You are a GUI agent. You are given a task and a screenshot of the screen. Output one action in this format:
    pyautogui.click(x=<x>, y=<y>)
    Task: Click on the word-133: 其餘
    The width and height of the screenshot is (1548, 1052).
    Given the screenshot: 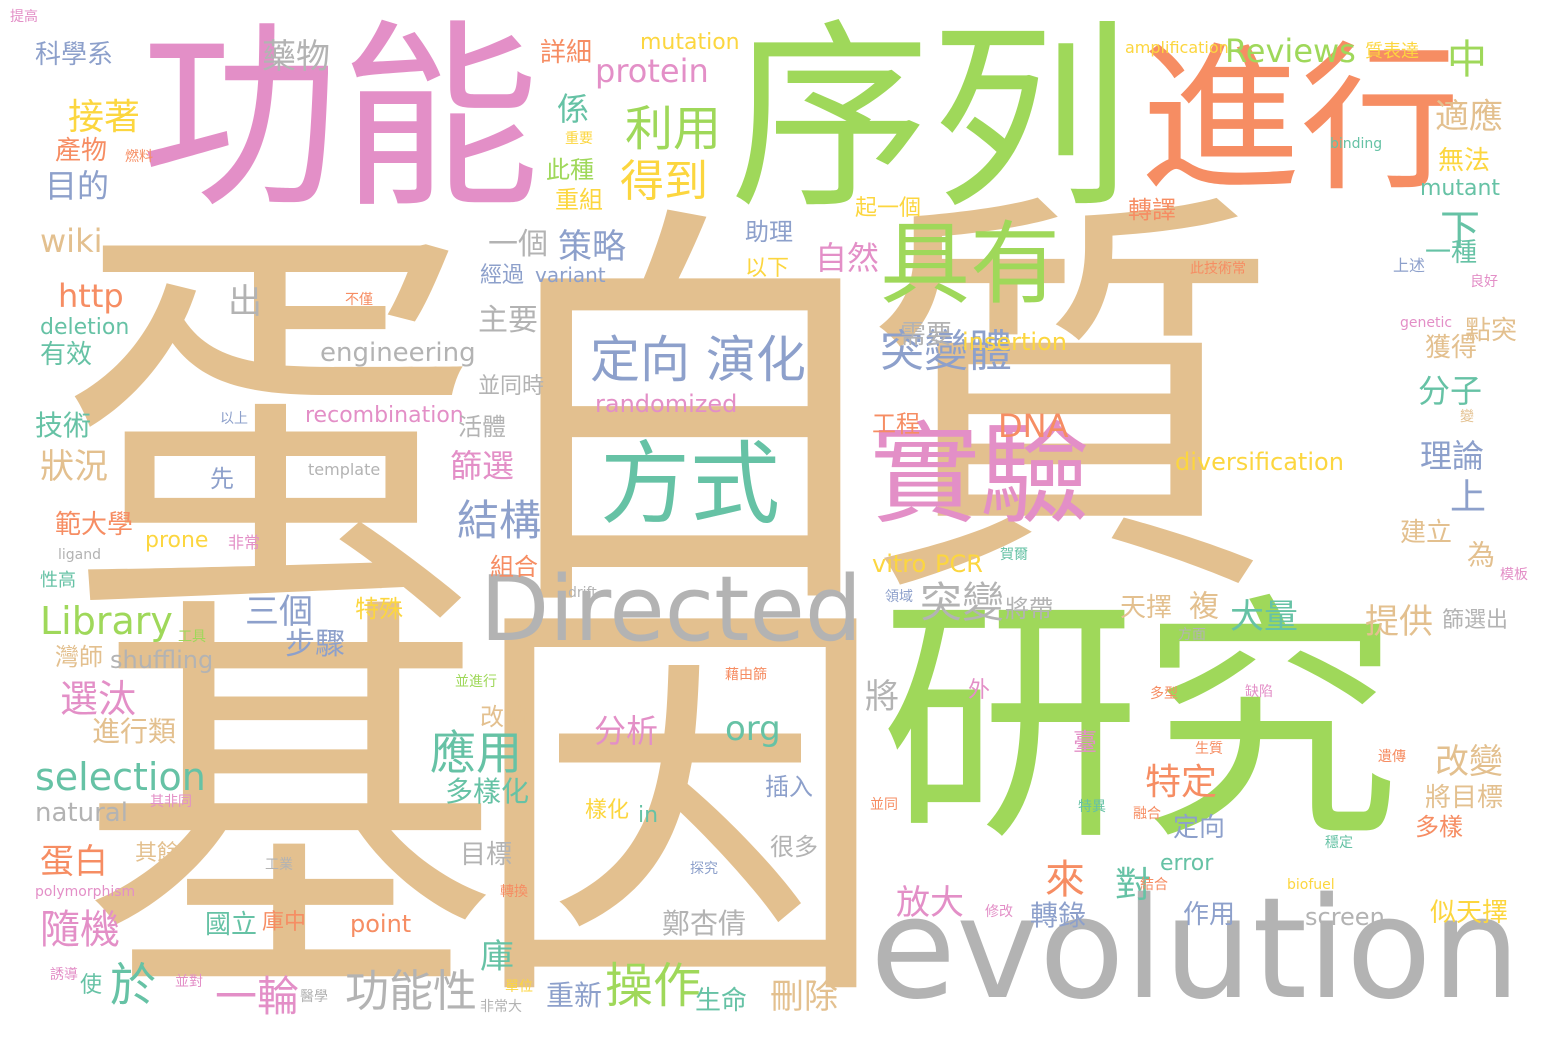 What is the action you would take?
    pyautogui.click(x=157, y=853)
    